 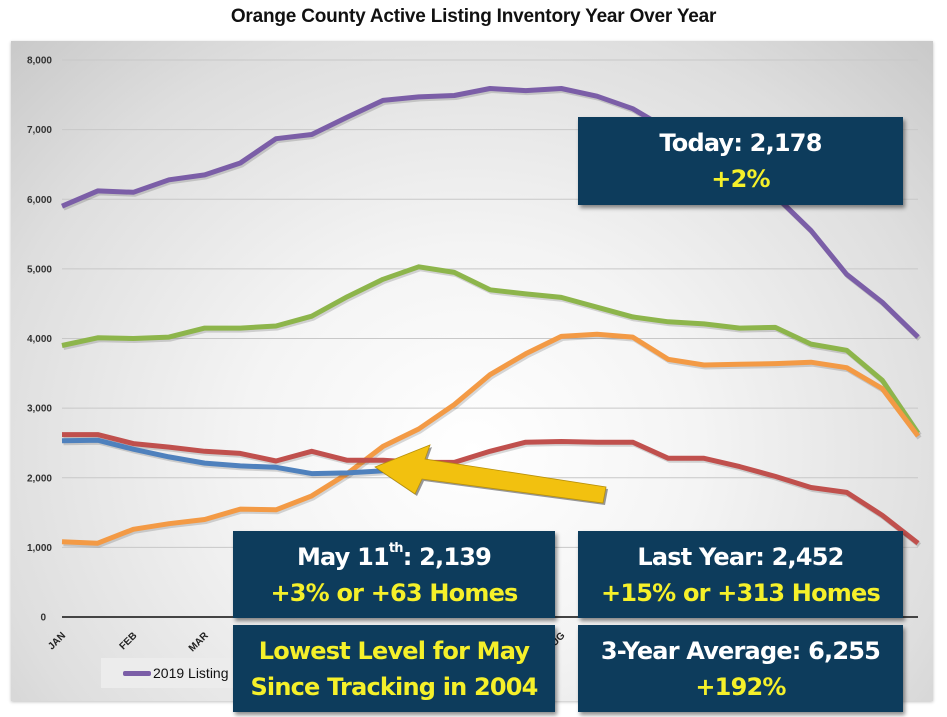 I want to click on y-tick-label: 6,000, so click(x=39, y=200).